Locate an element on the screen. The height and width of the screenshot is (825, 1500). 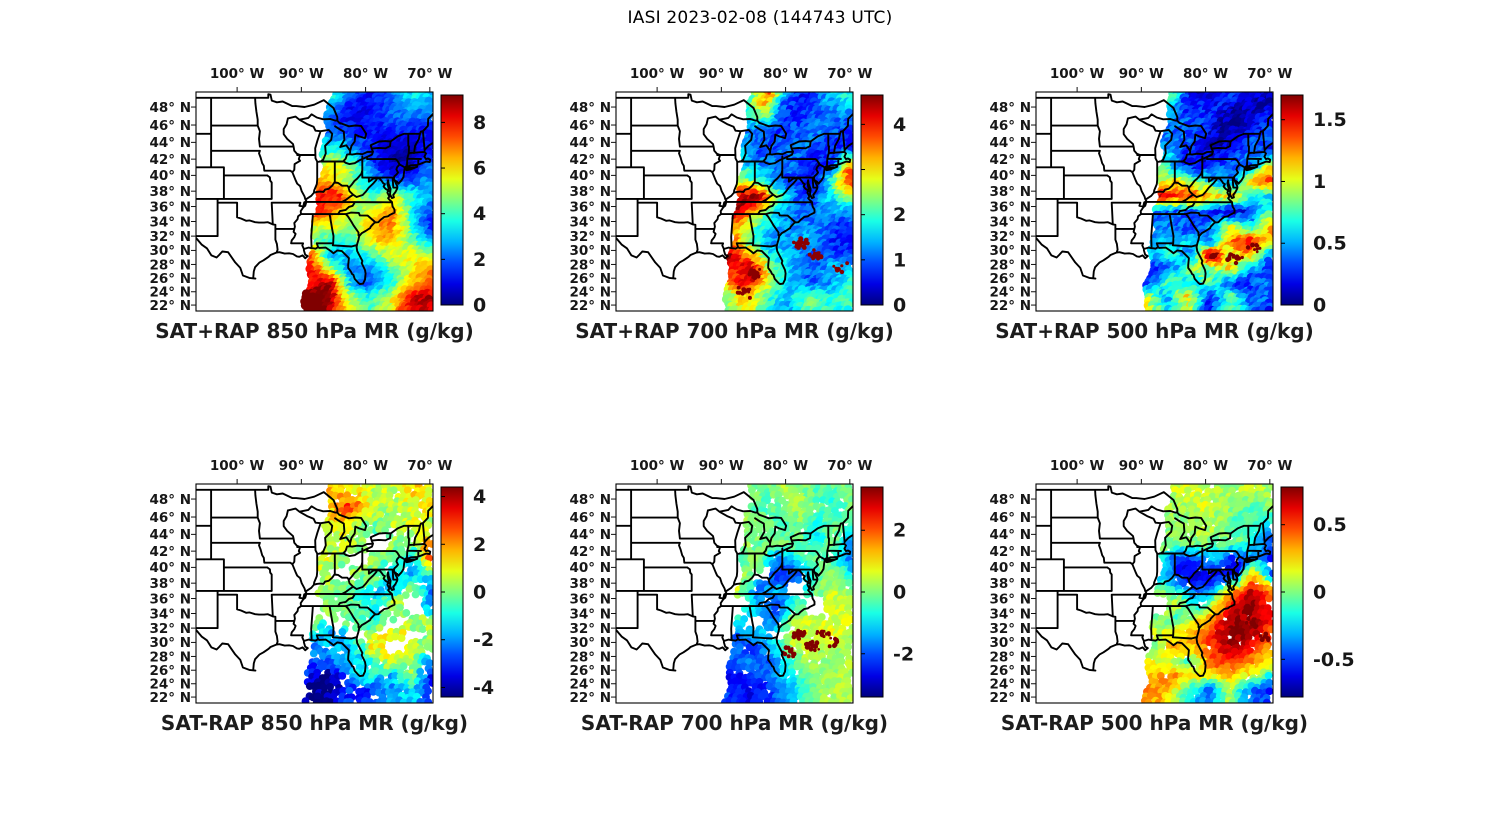
colorbar-tick-label: 3 is located at coordinates (899, 170).